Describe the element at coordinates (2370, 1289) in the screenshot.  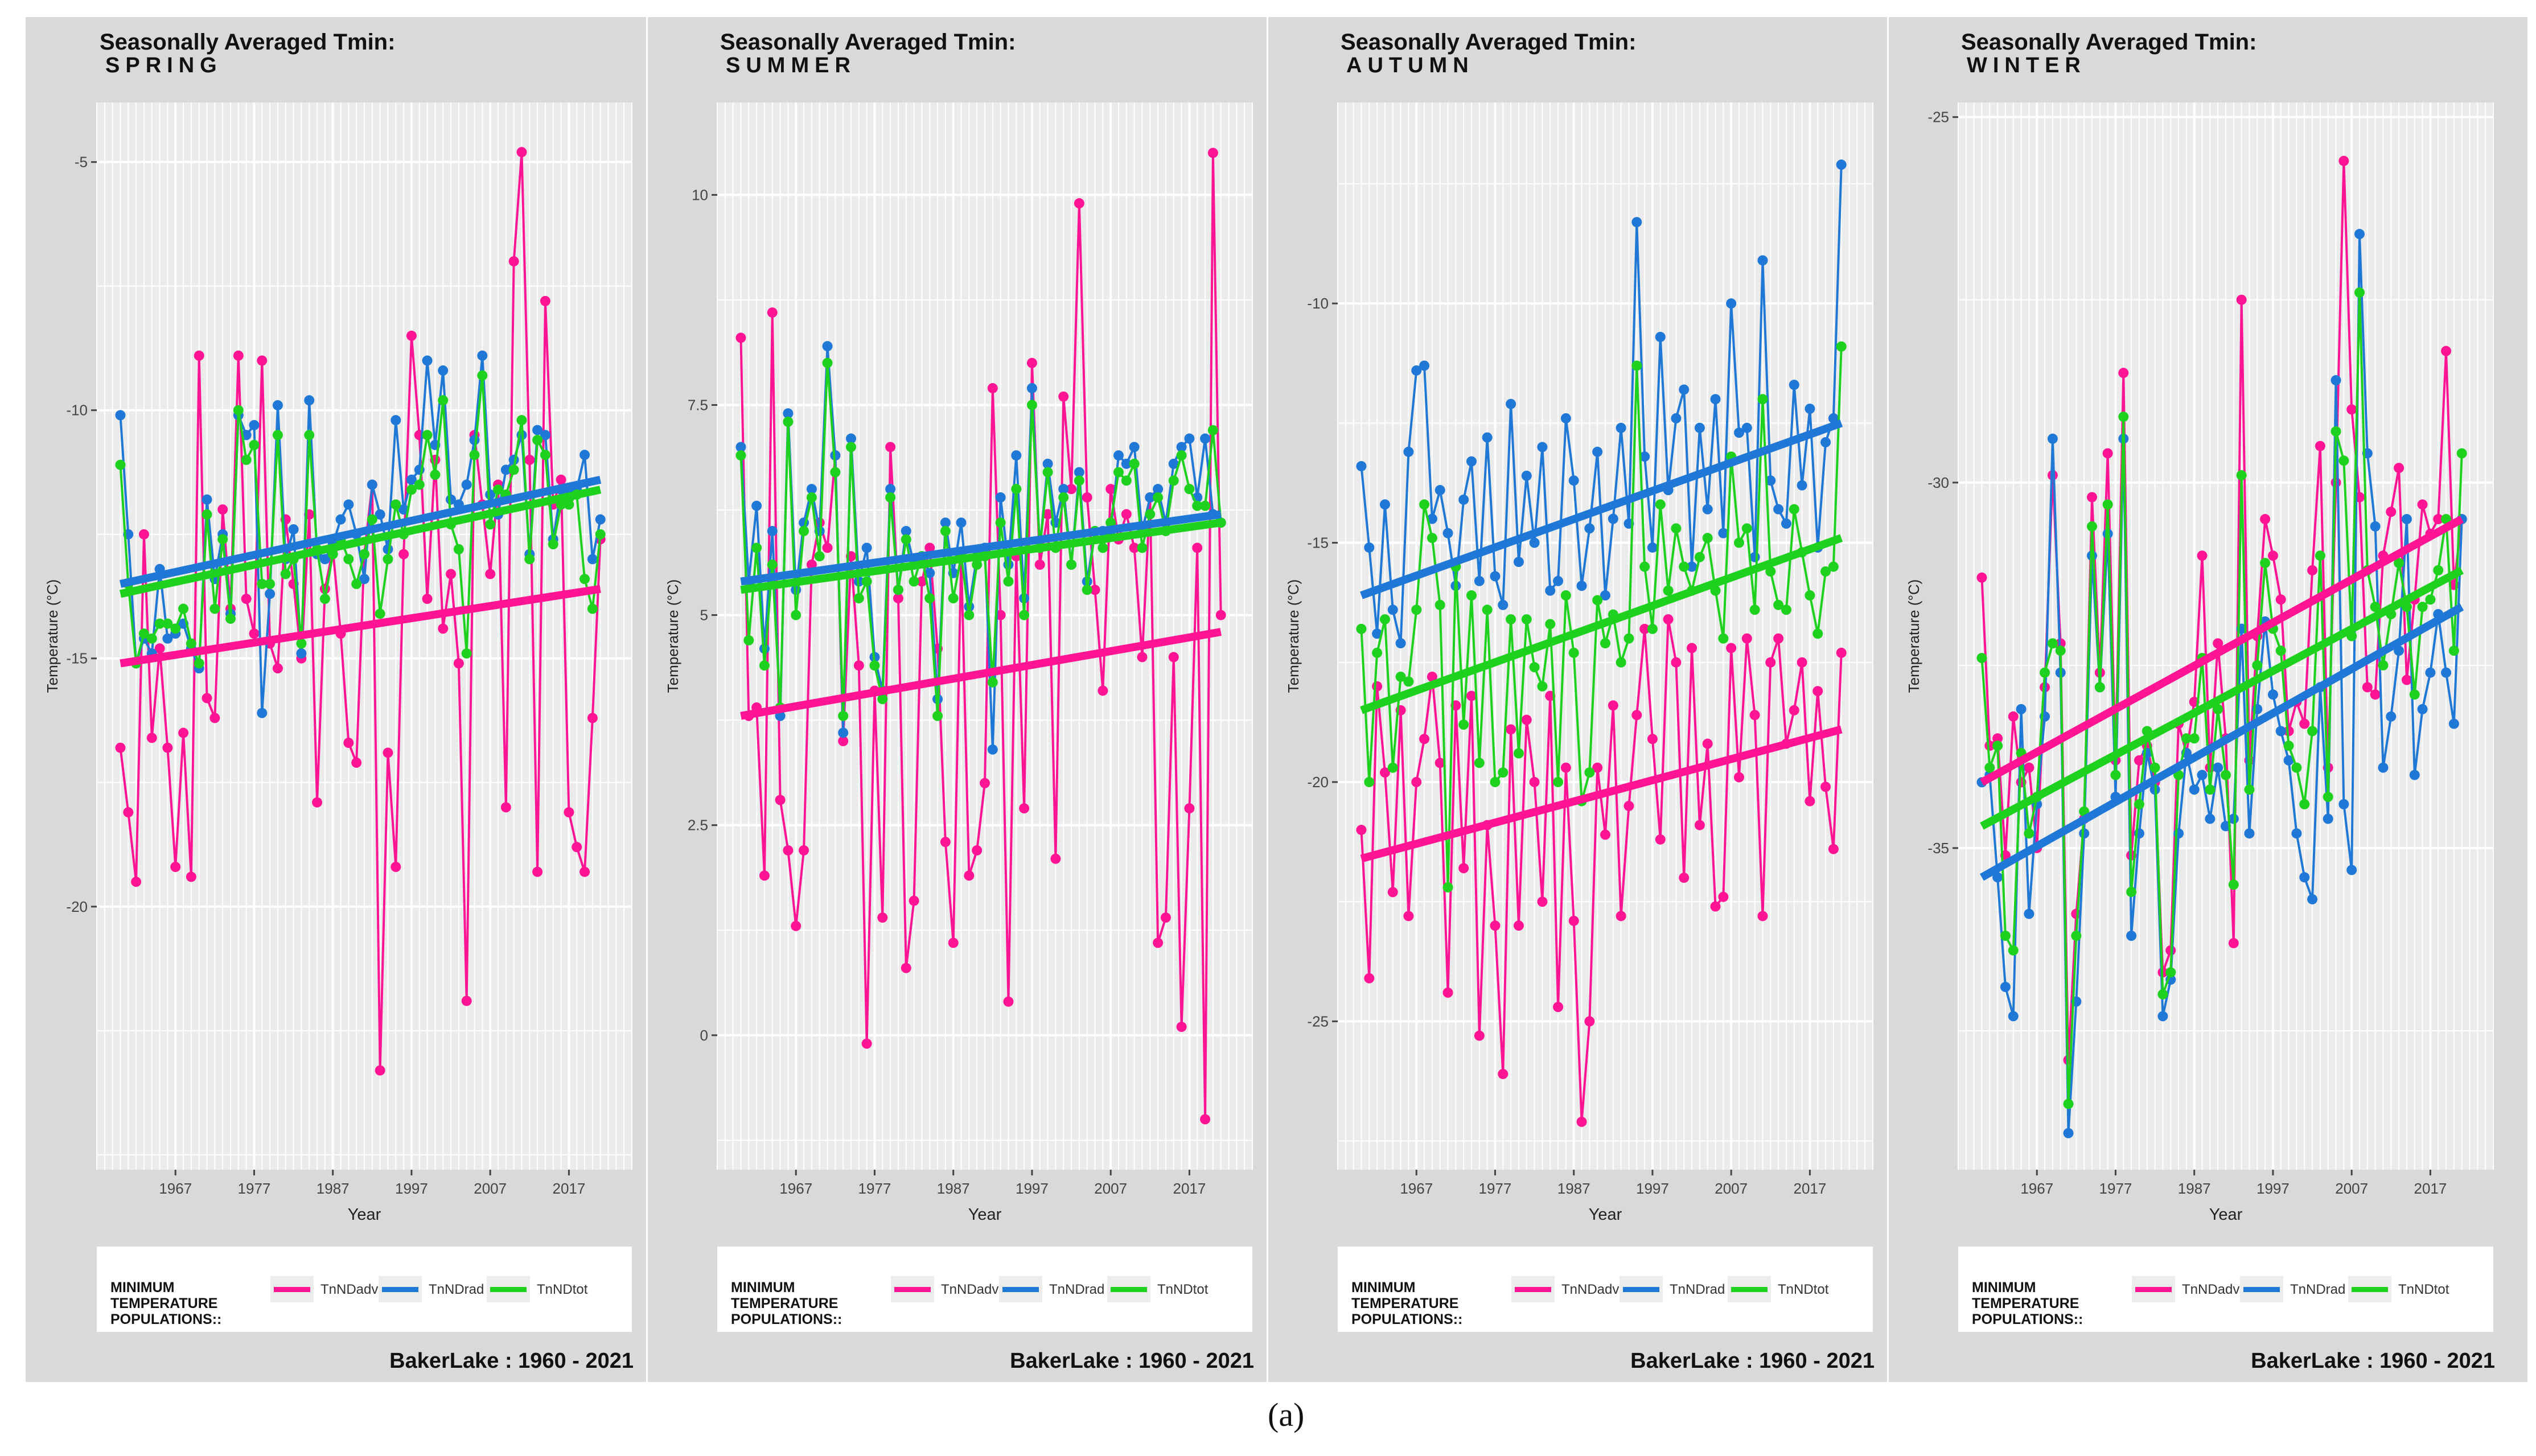
I see `legend-key` at that location.